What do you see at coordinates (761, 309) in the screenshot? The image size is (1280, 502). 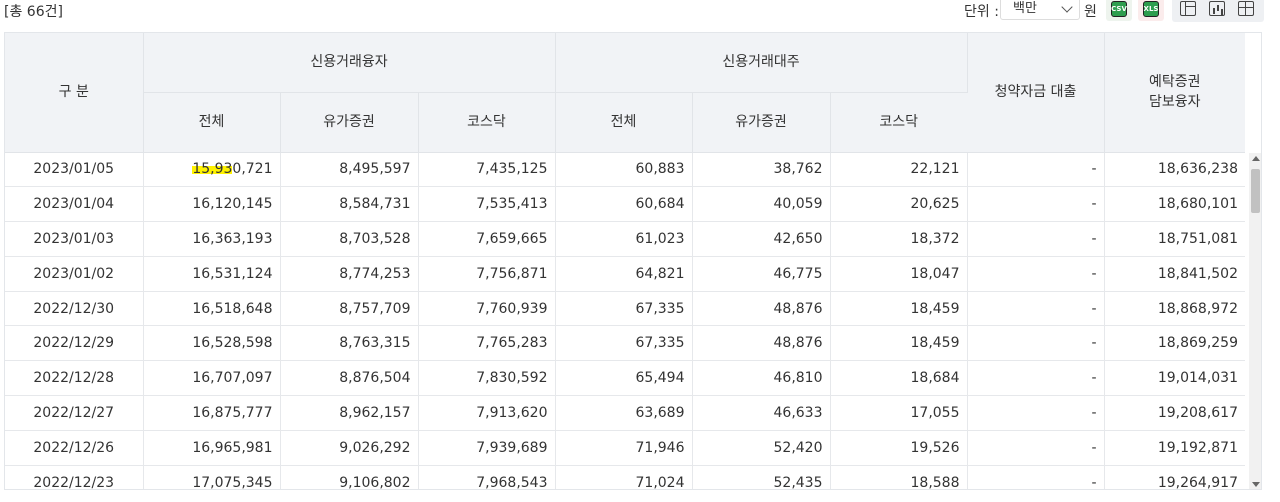 I see `cell-short-sec: 48,876` at bounding box center [761, 309].